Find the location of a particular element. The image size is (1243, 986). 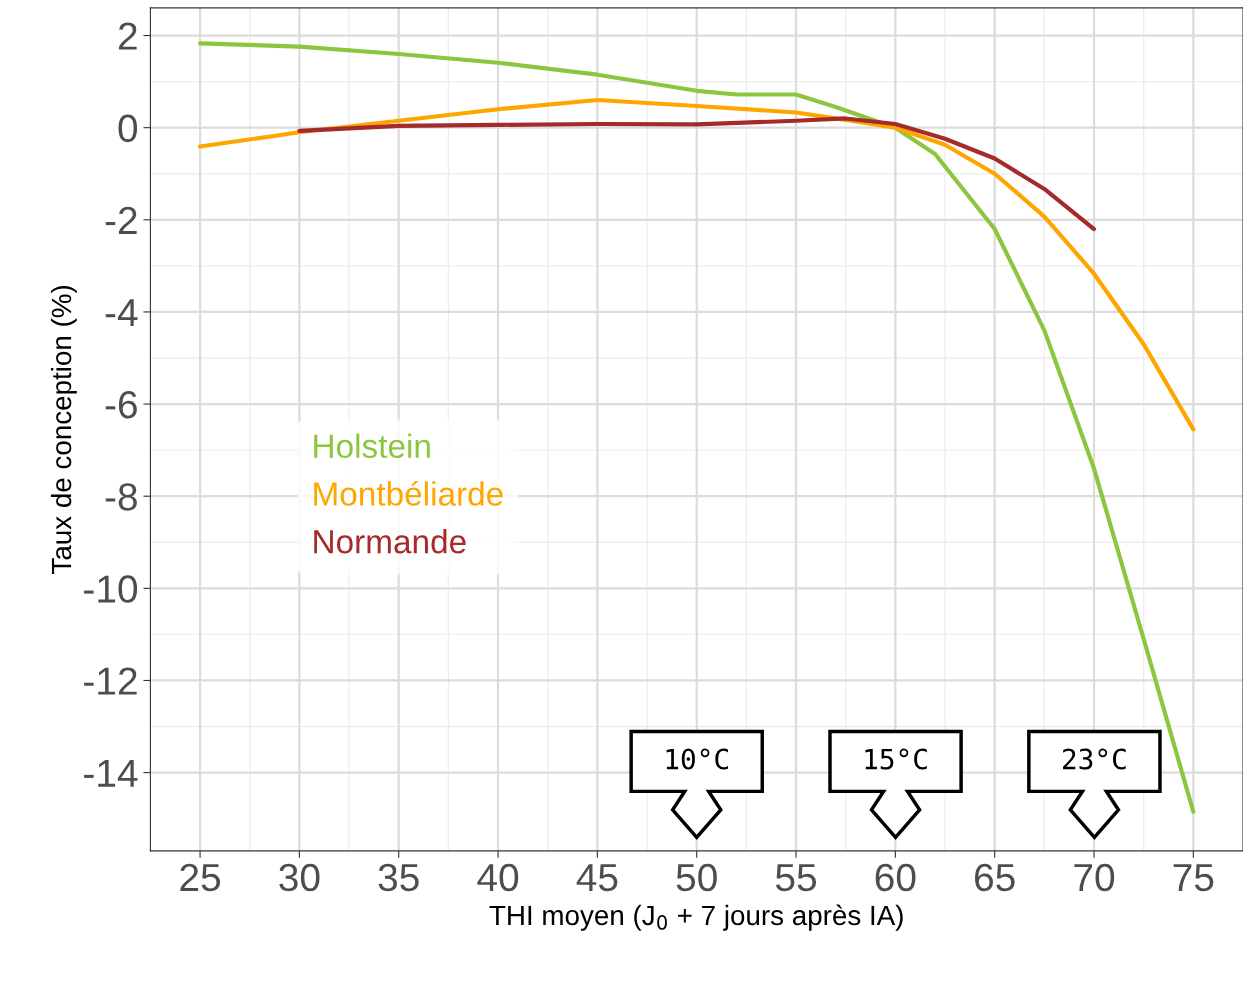

x-tick-label: 75 is located at coordinates (1193, 878).